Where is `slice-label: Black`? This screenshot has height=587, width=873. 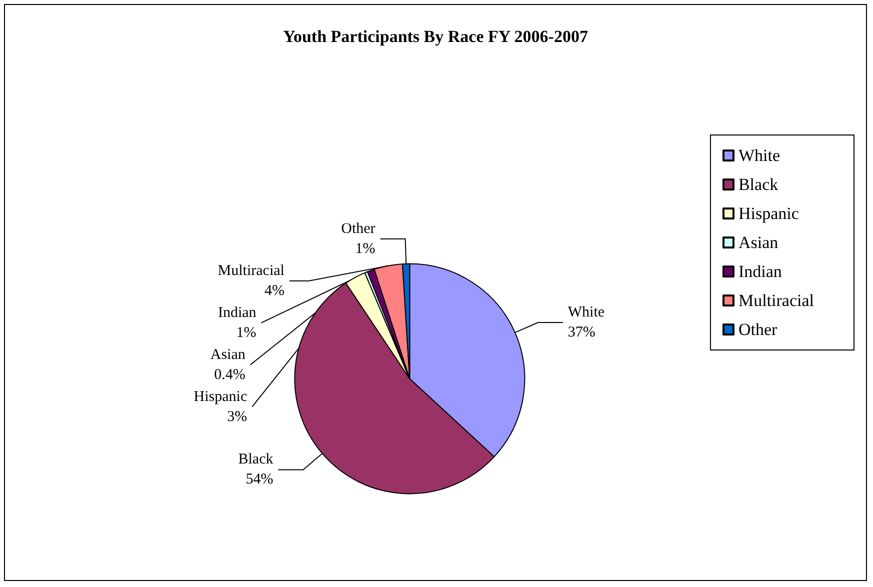 slice-label: Black is located at coordinates (256, 460).